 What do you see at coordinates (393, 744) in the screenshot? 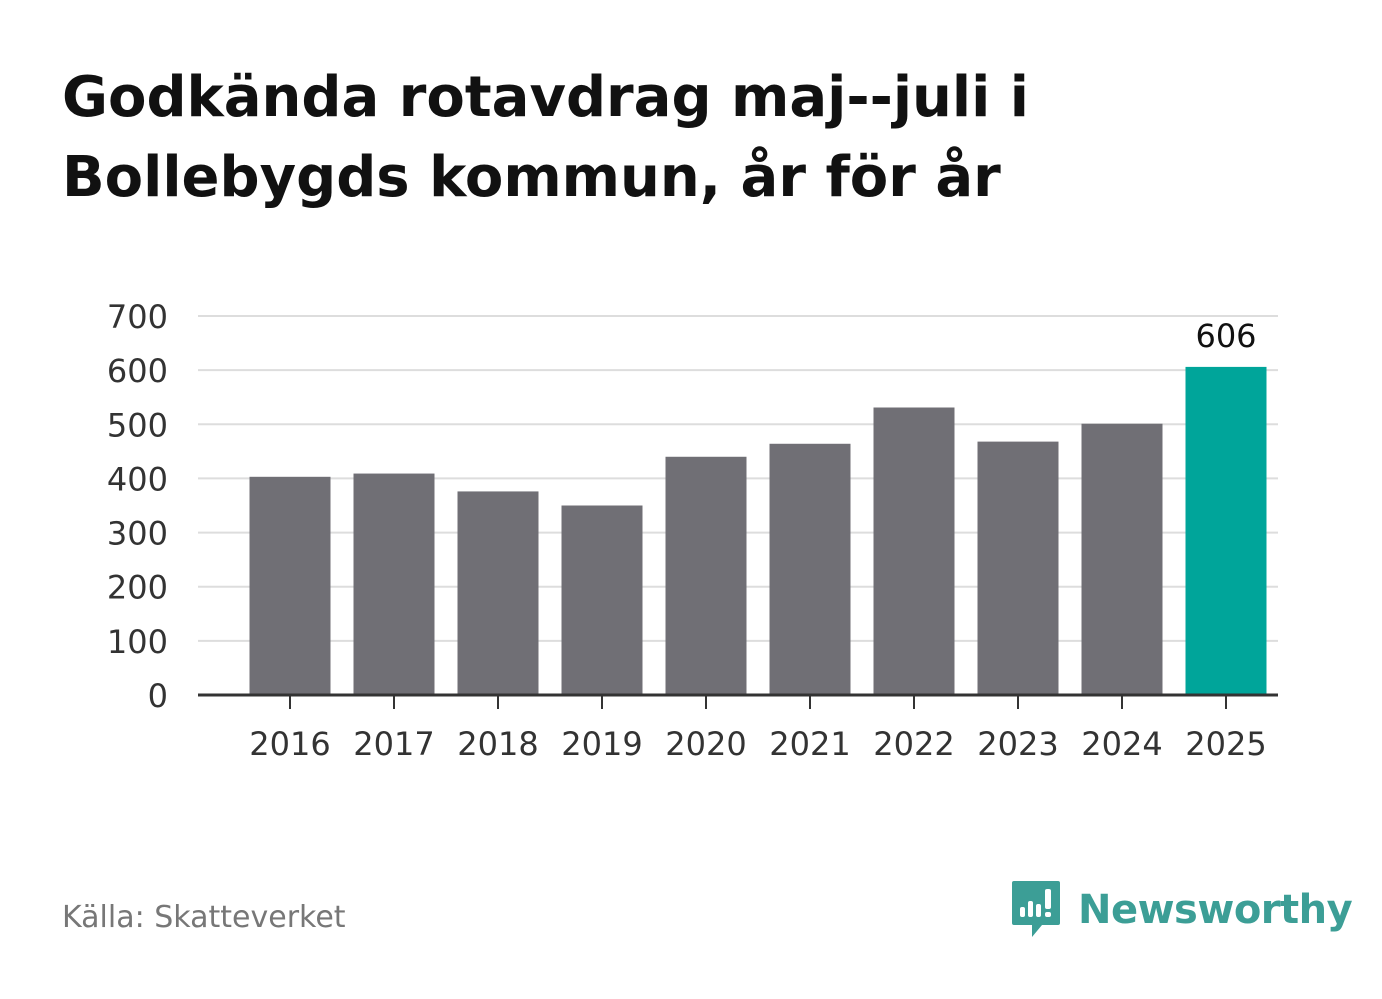
I see `x-tick-label: 2017` at bounding box center [393, 744].